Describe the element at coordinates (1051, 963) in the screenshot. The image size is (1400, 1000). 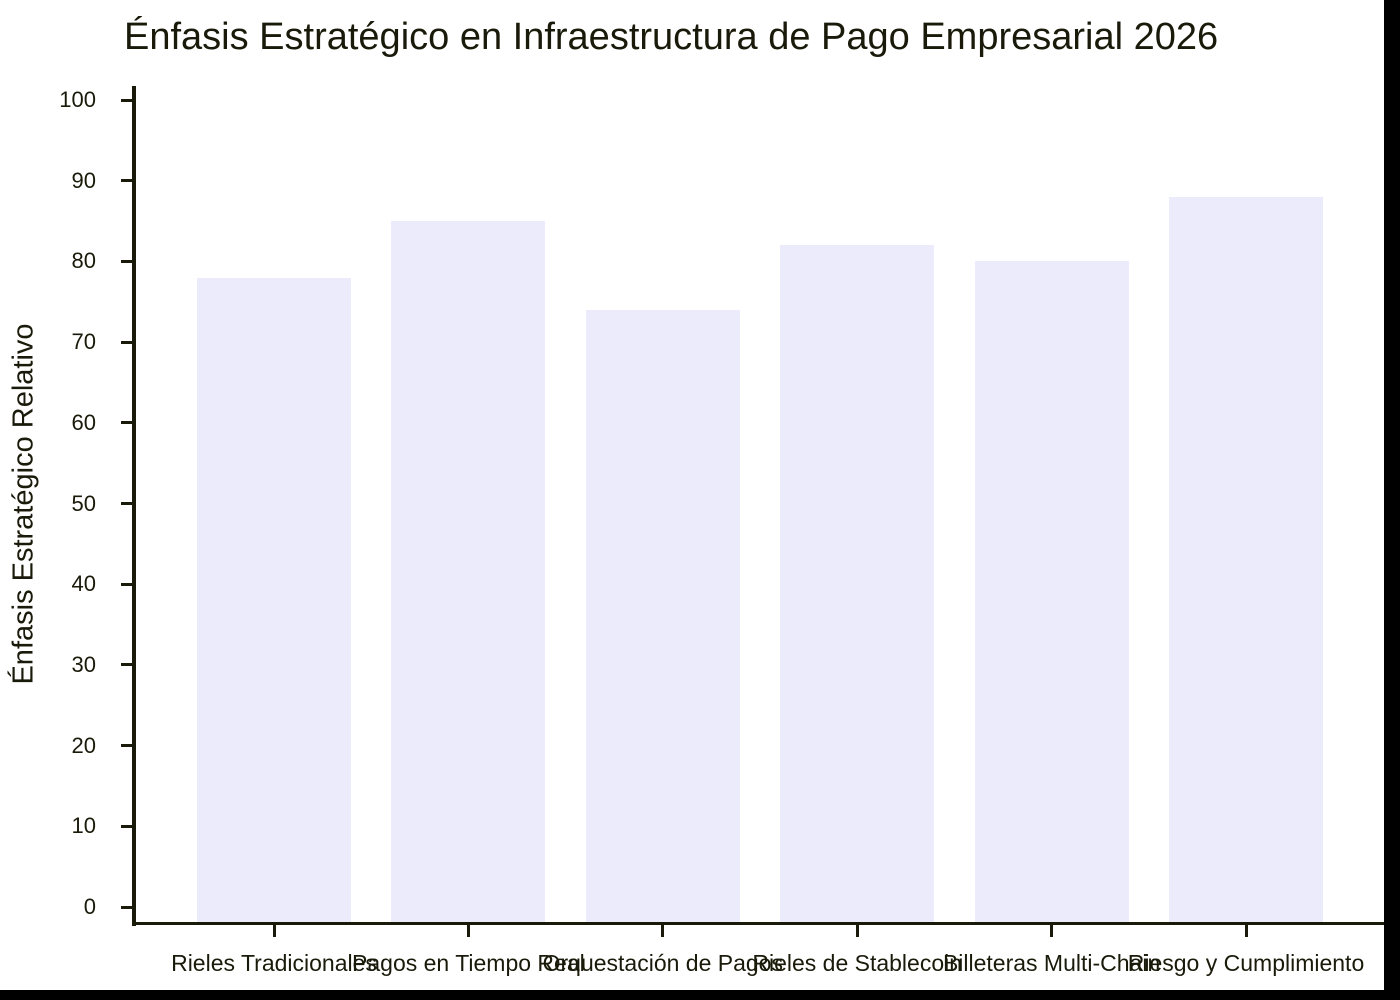
I see `x-tick-label: Billeteras Multi-Chain` at that location.